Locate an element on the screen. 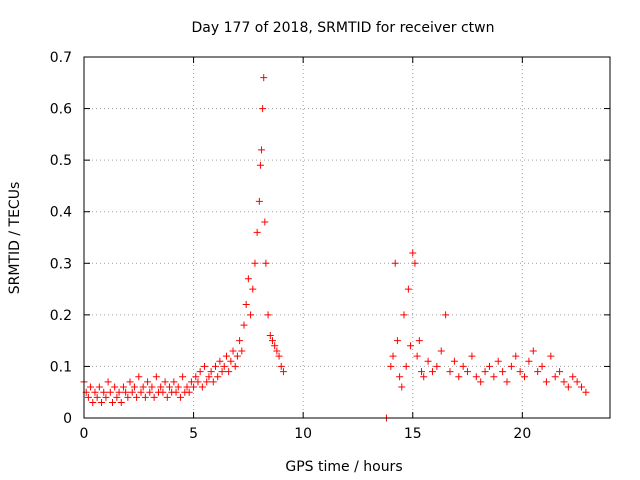  y-tick-label: 0.5 is located at coordinates (61, 161).